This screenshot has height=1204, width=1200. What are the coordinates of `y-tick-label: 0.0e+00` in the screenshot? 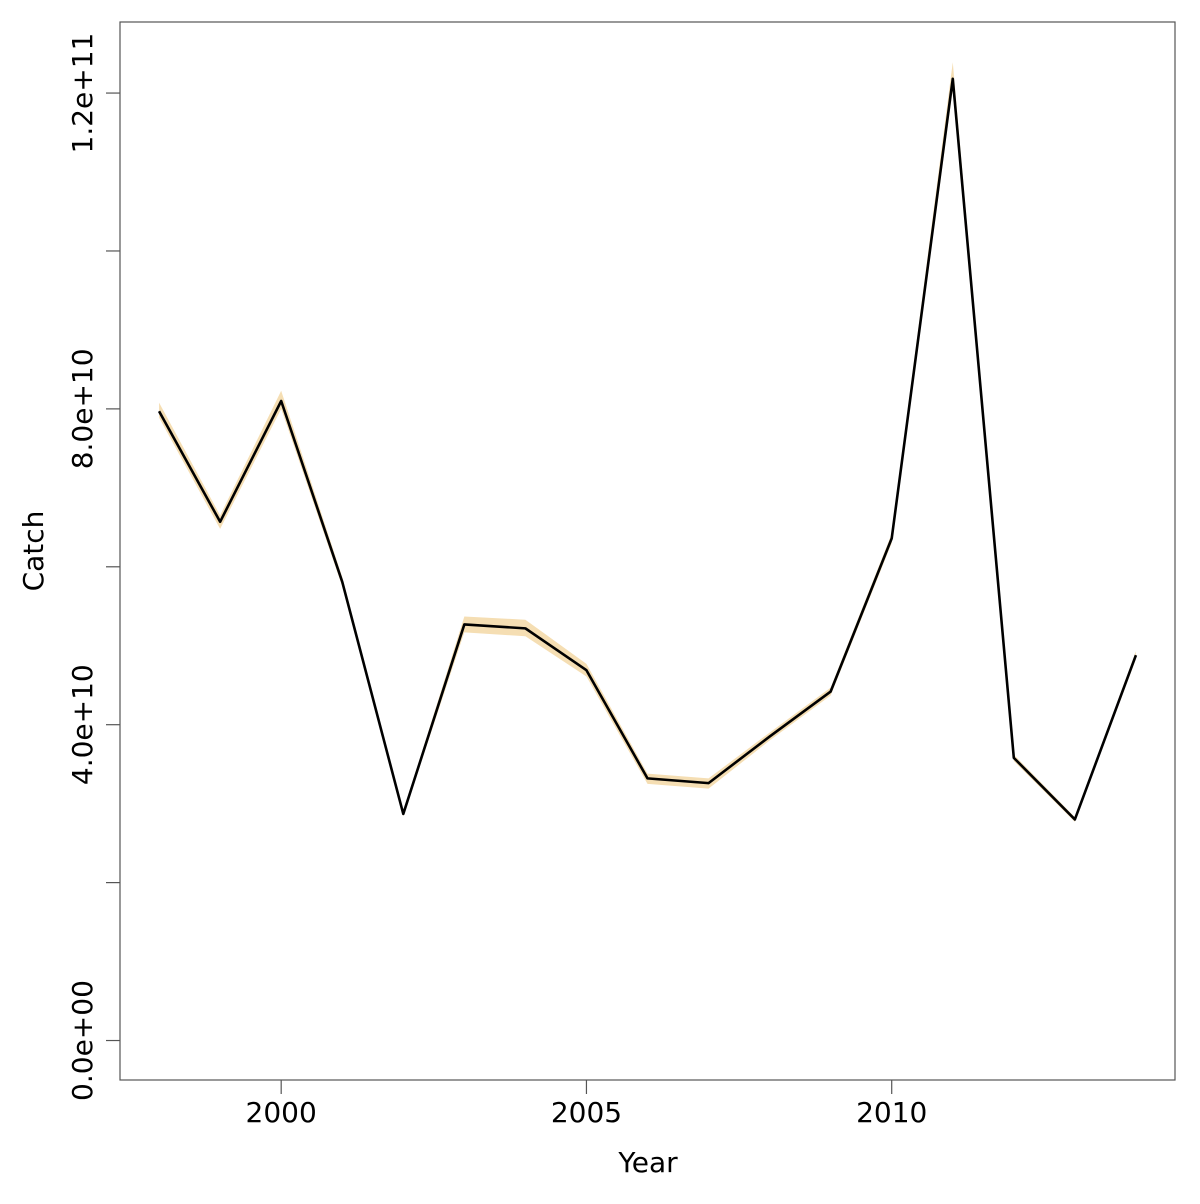 It's located at (82, 1040).